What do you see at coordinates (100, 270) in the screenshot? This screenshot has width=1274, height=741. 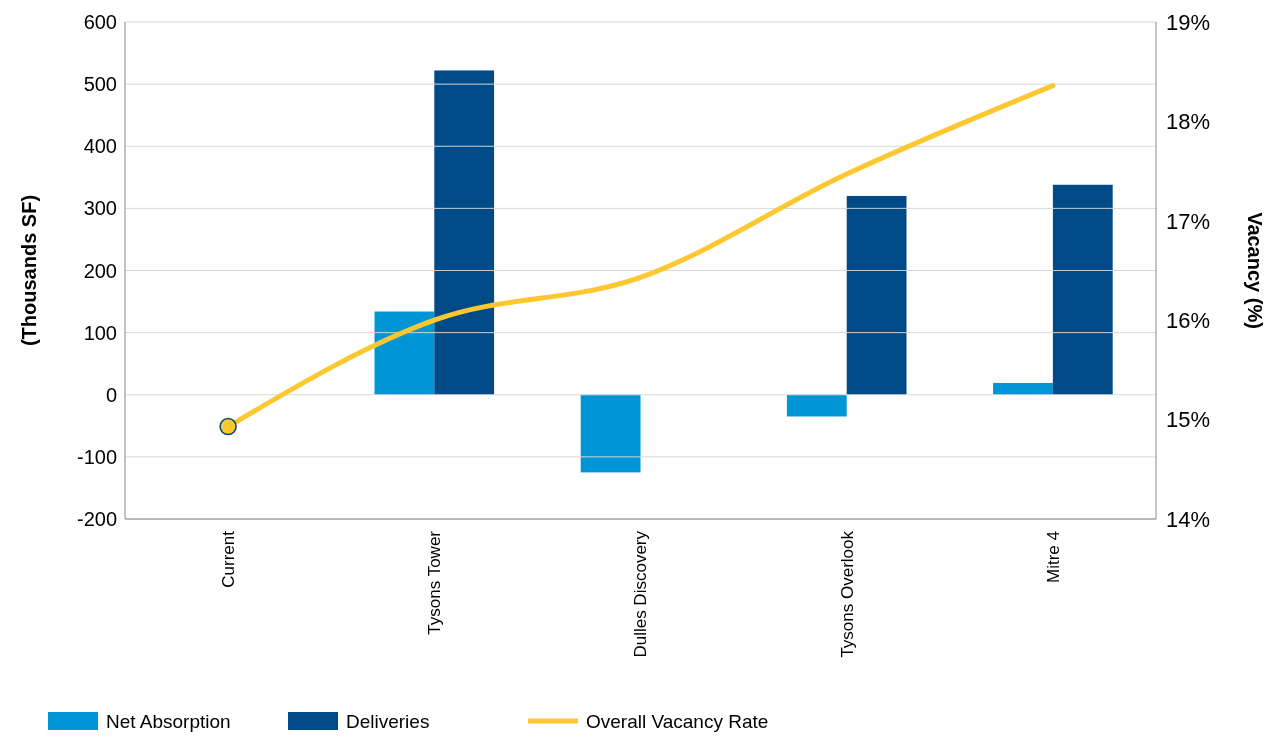 I see `y-tick-label: 200` at bounding box center [100, 270].